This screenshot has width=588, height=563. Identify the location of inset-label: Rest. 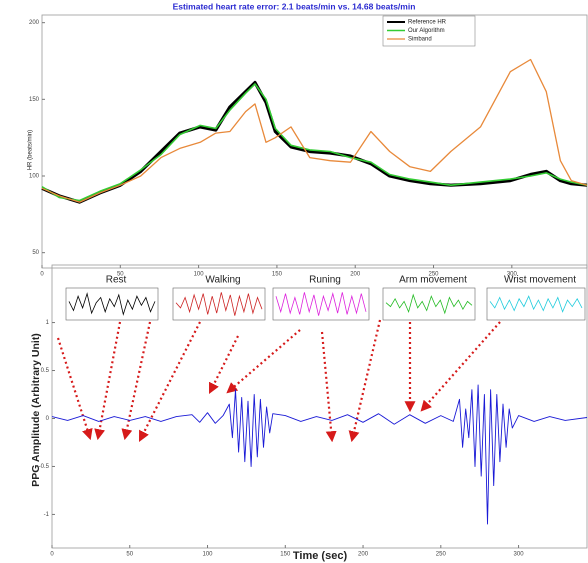
(116, 280).